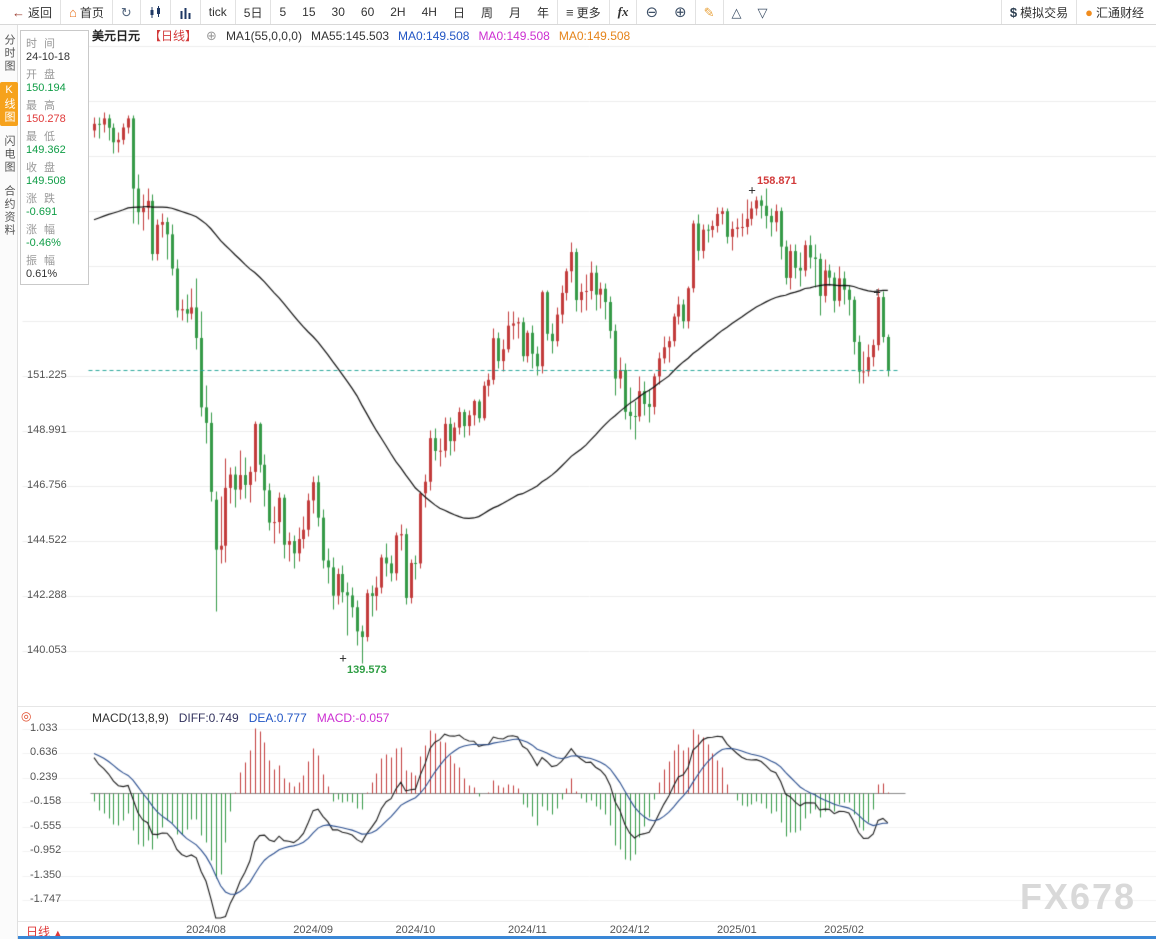 This screenshot has width=1156, height=939. What do you see at coordinates (588, 12) in the screenshot?
I see `toolbar-item-label: 更多` at bounding box center [588, 12].